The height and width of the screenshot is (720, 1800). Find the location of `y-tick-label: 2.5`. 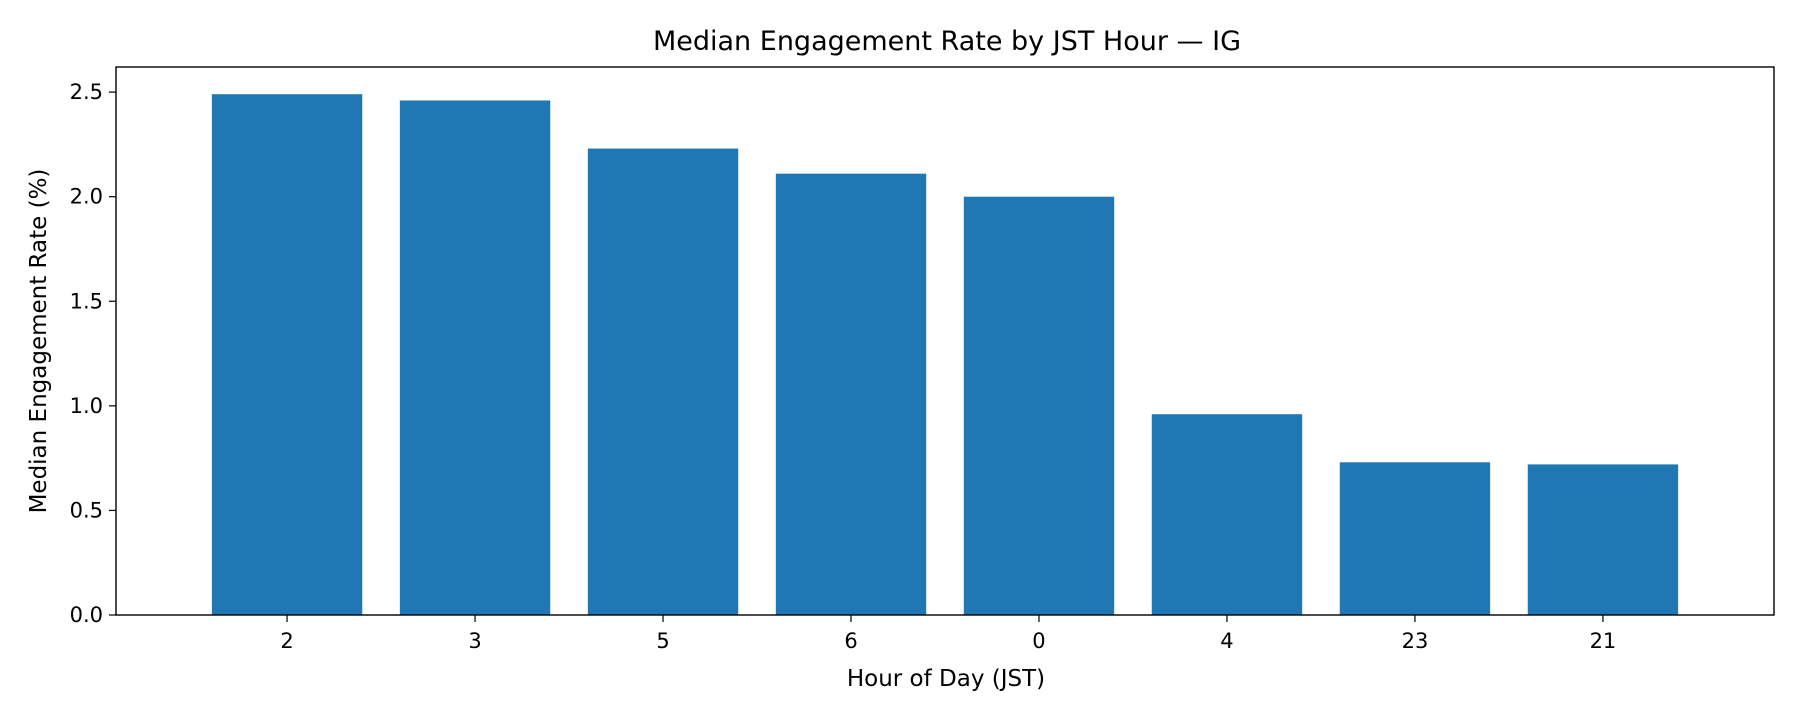

y-tick-label: 2.5 is located at coordinates (86, 92).